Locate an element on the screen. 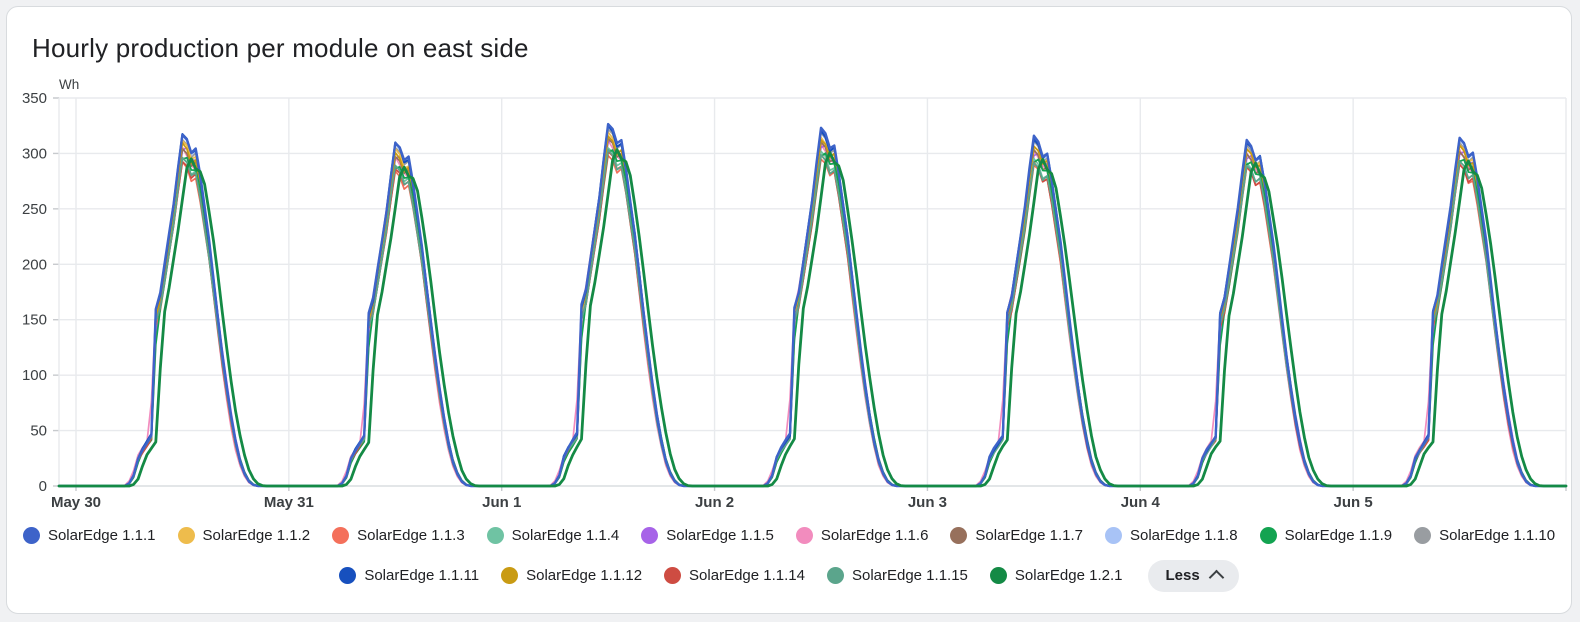  y-axis-tick-label: 300 is located at coordinates (34, 153).